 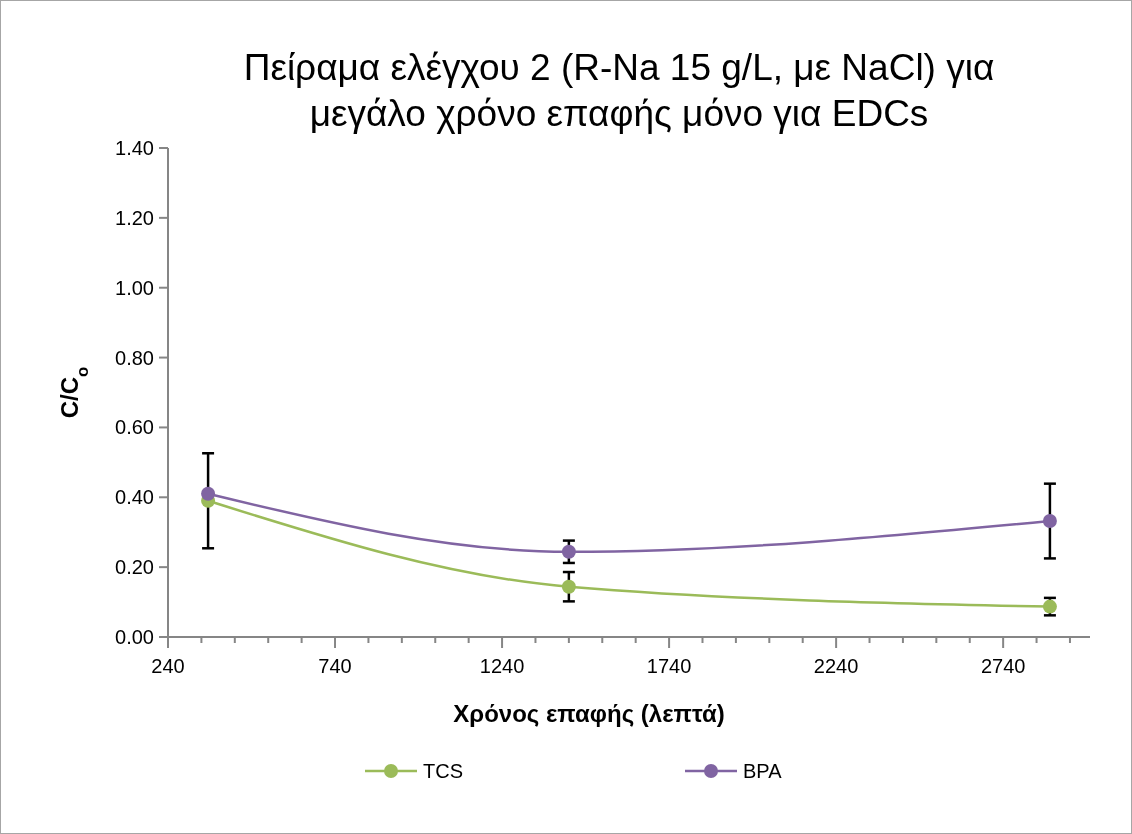 I want to click on y-tick-label: 1.00, so click(x=134, y=287).